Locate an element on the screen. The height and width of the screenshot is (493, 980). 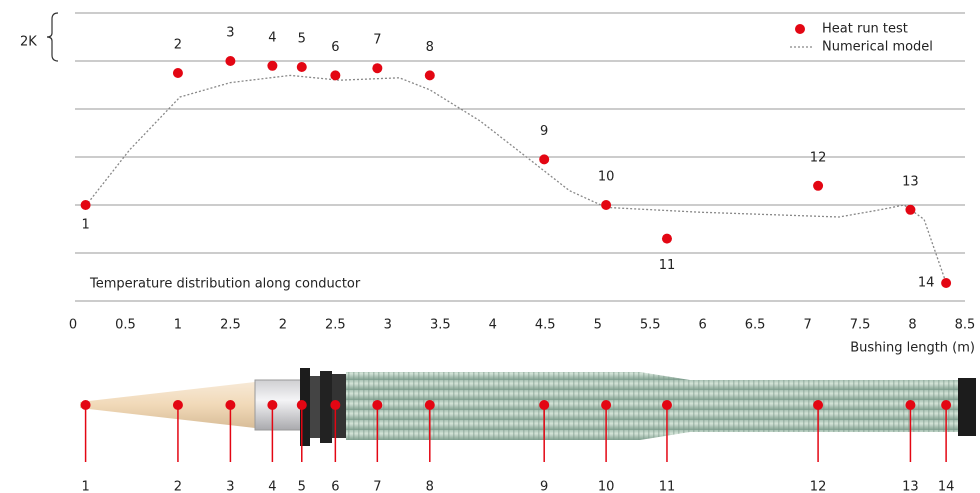
position-label: 14 is located at coordinates (946, 486).